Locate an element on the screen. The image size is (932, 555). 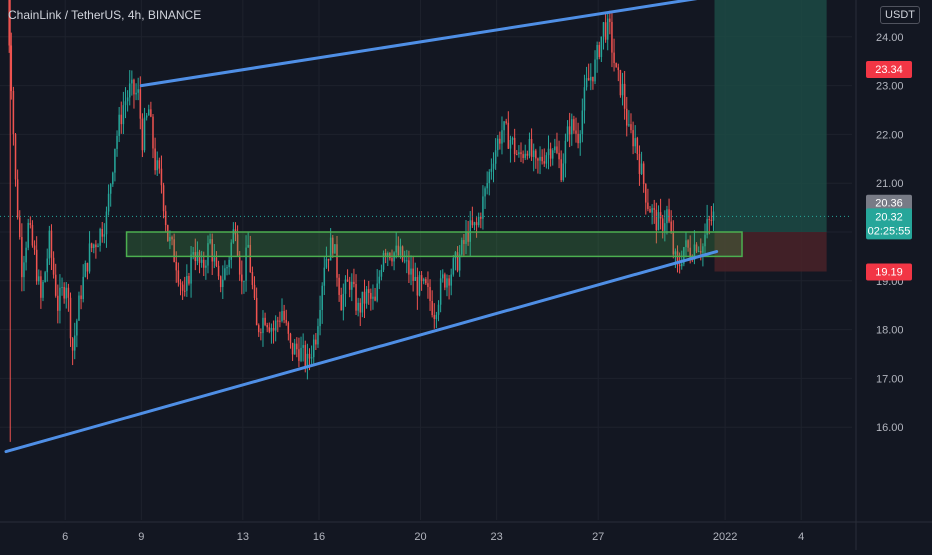
support-zone is located at coordinates (434, 244).